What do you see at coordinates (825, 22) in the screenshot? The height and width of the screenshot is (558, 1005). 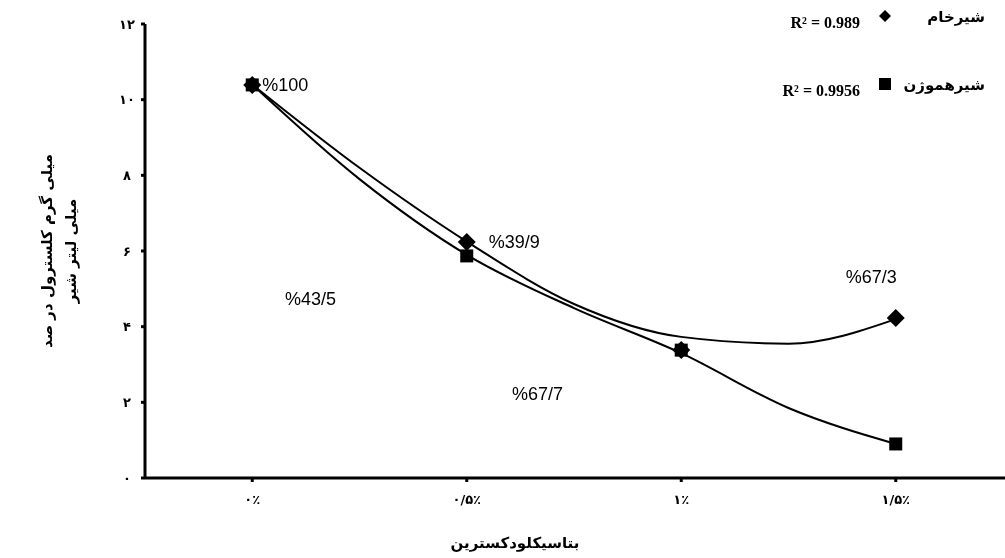 I see `annotation: R² = 0.989` at bounding box center [825, 22].